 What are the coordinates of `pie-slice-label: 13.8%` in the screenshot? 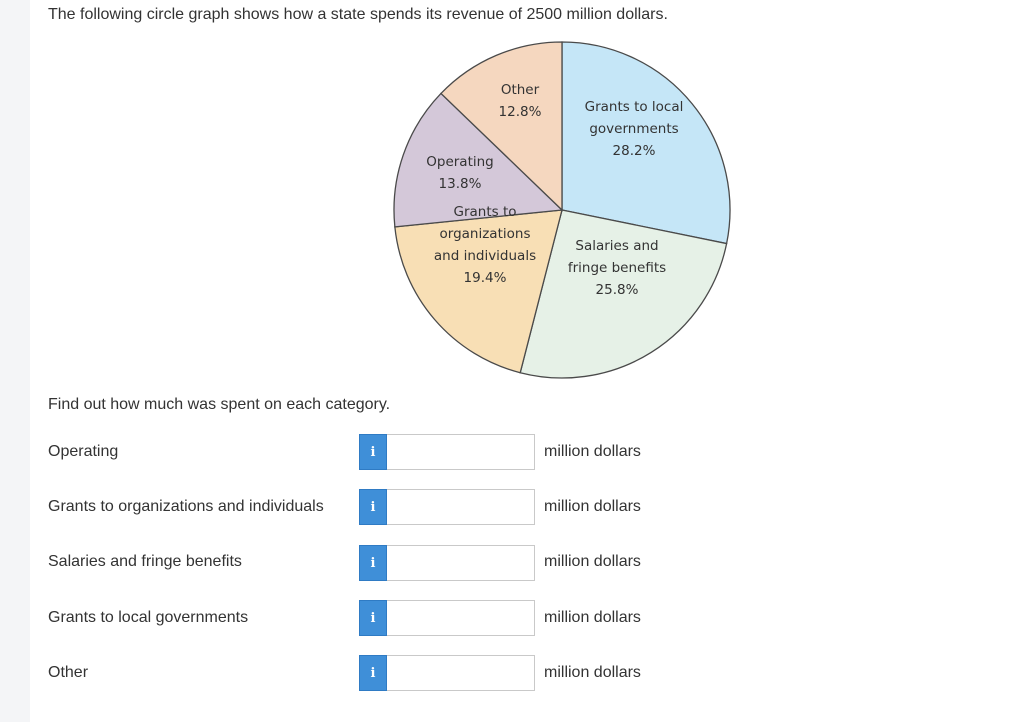 It's located at (460, 184).